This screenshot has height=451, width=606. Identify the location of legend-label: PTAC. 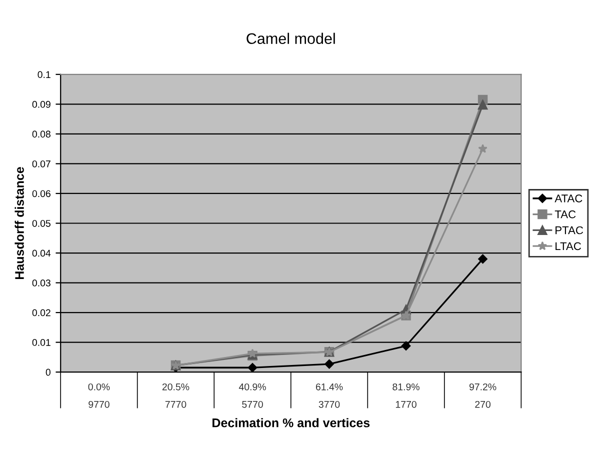
(570, 230).